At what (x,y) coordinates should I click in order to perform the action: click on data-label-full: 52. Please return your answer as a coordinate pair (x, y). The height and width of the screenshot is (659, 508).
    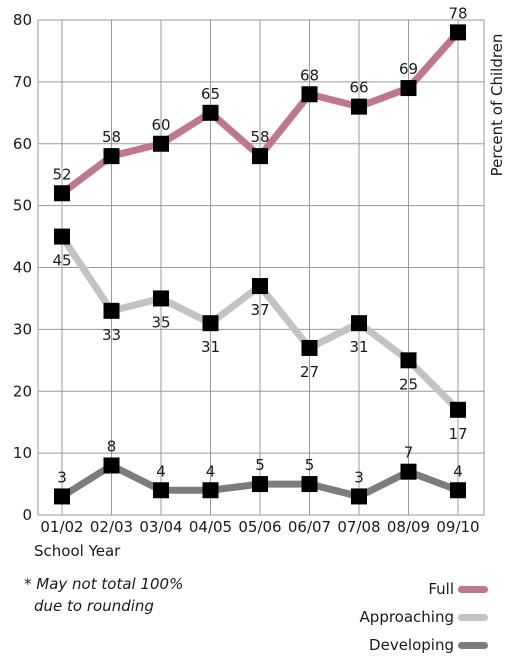
    Looking at the image, I should click on (61, 174).